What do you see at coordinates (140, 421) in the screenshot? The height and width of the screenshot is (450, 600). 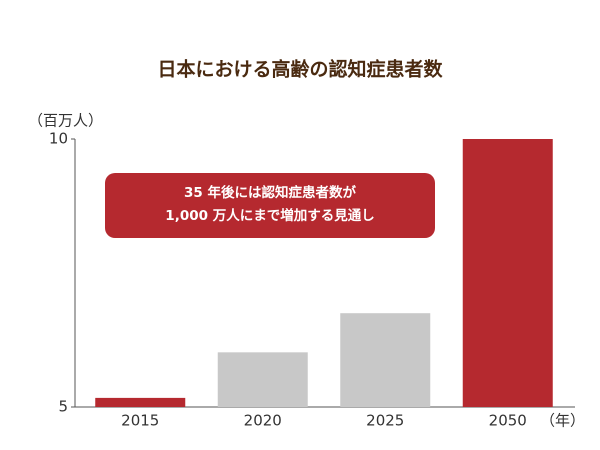 I see `x-tick-label: 2015` at bounding box center [140, 421].